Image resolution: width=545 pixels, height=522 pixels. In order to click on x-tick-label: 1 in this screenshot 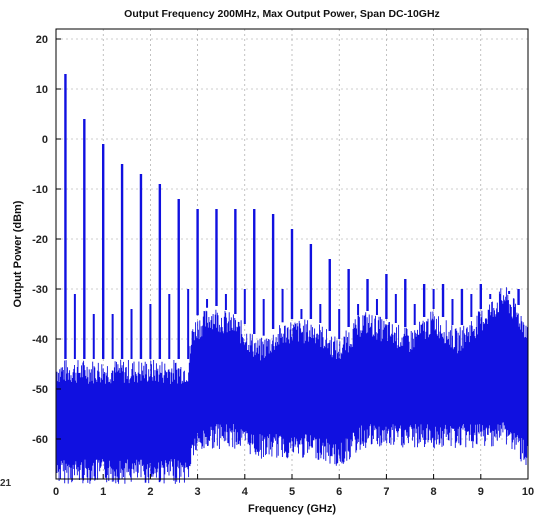, I will do `click(103, 492)`.